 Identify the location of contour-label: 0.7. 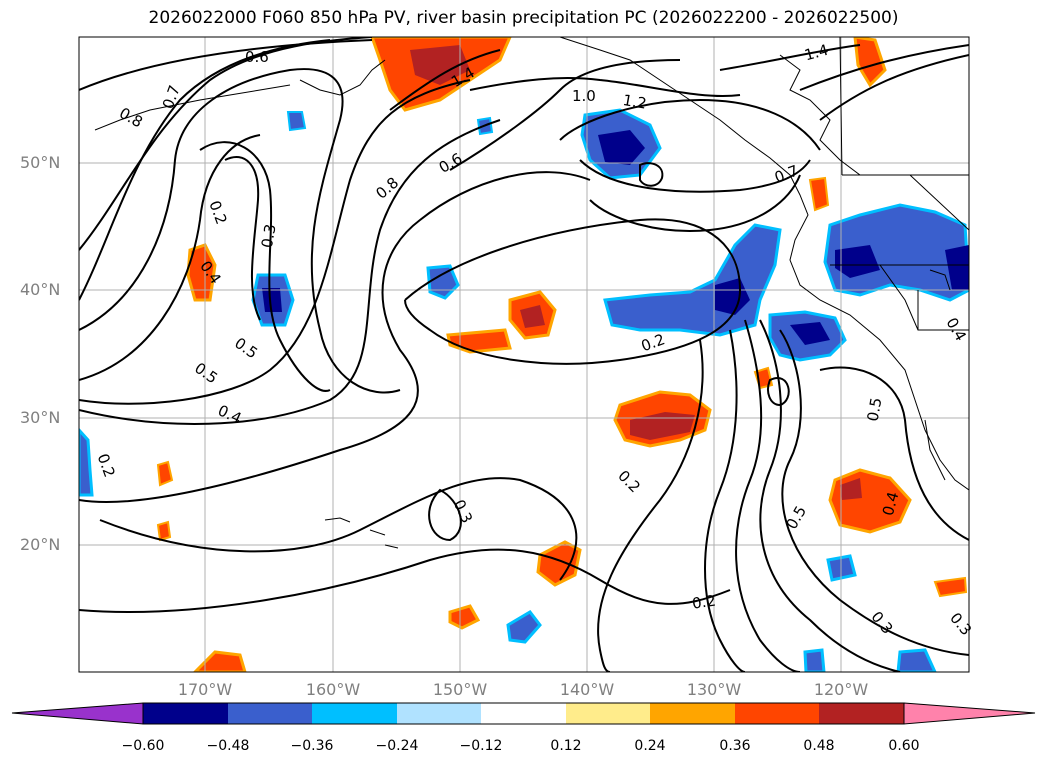
(171, 97).